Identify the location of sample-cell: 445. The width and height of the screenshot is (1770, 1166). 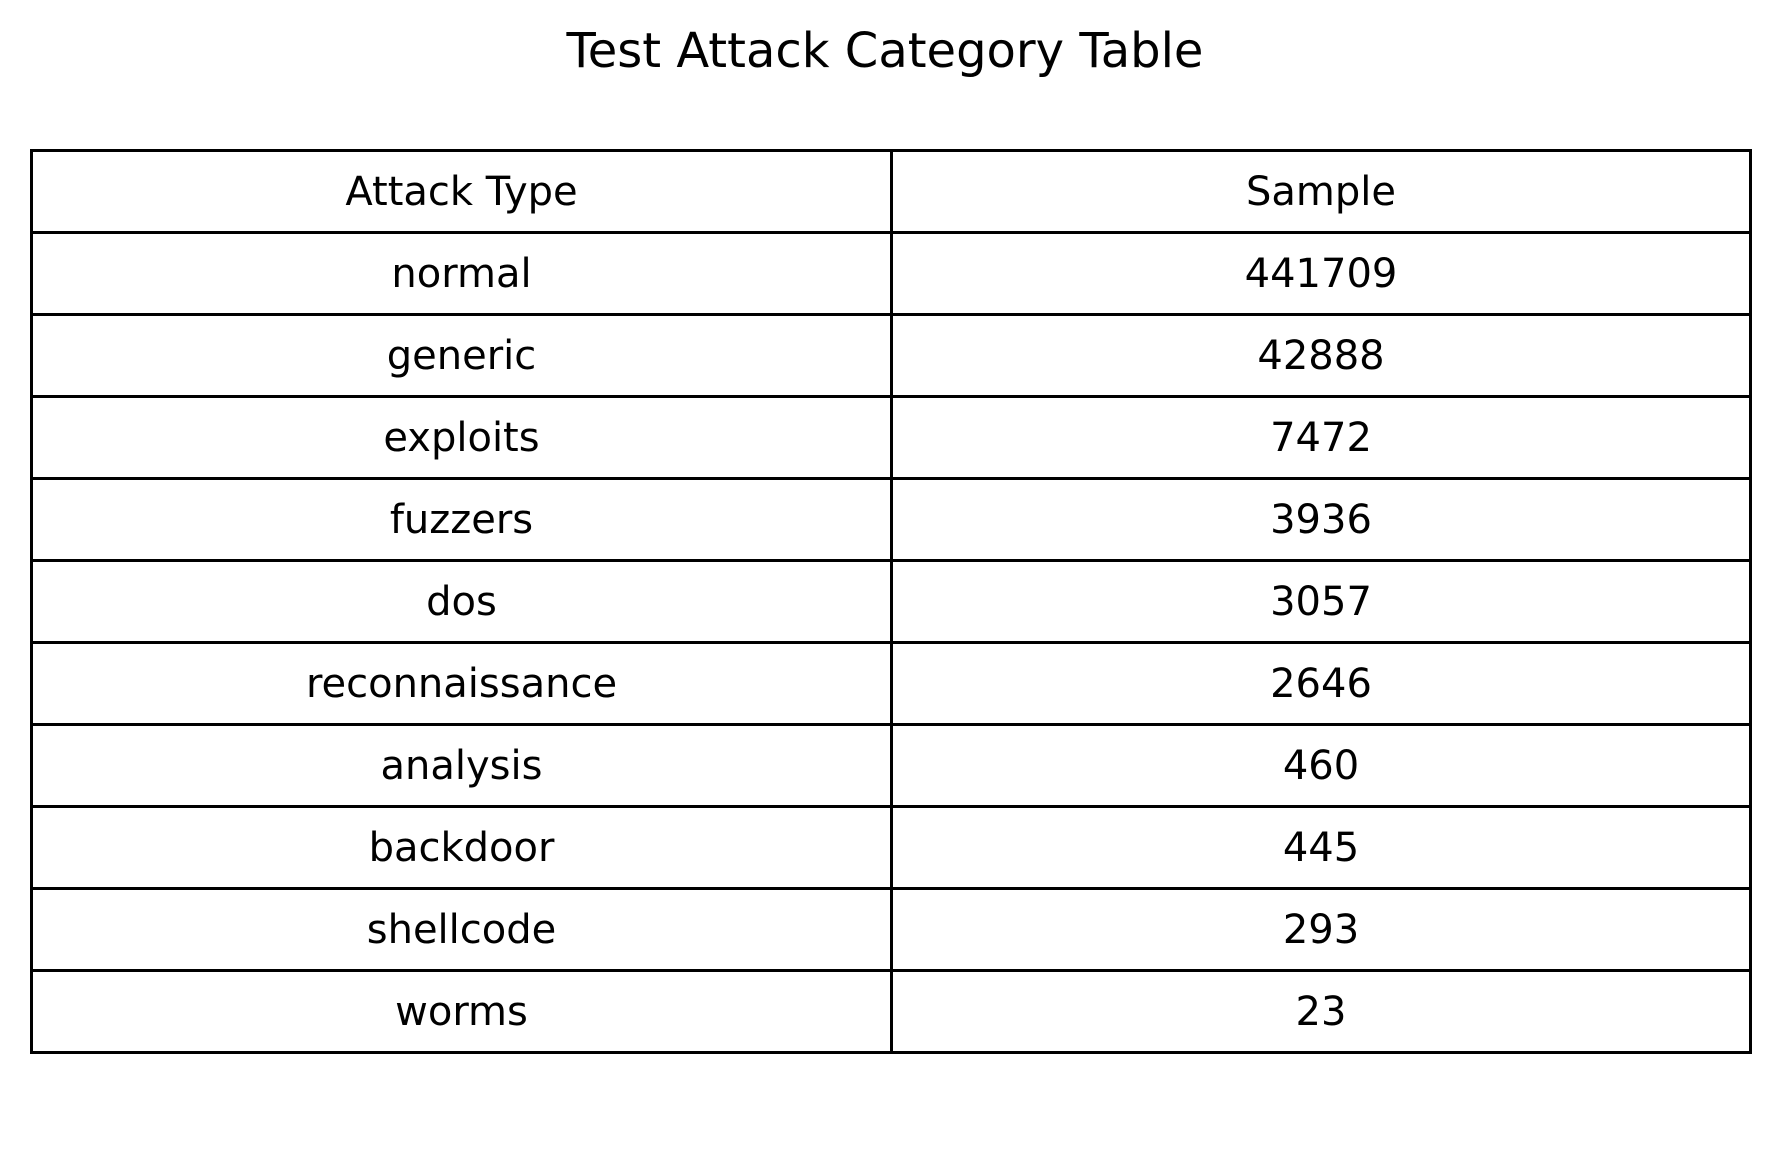
(1321, 847).